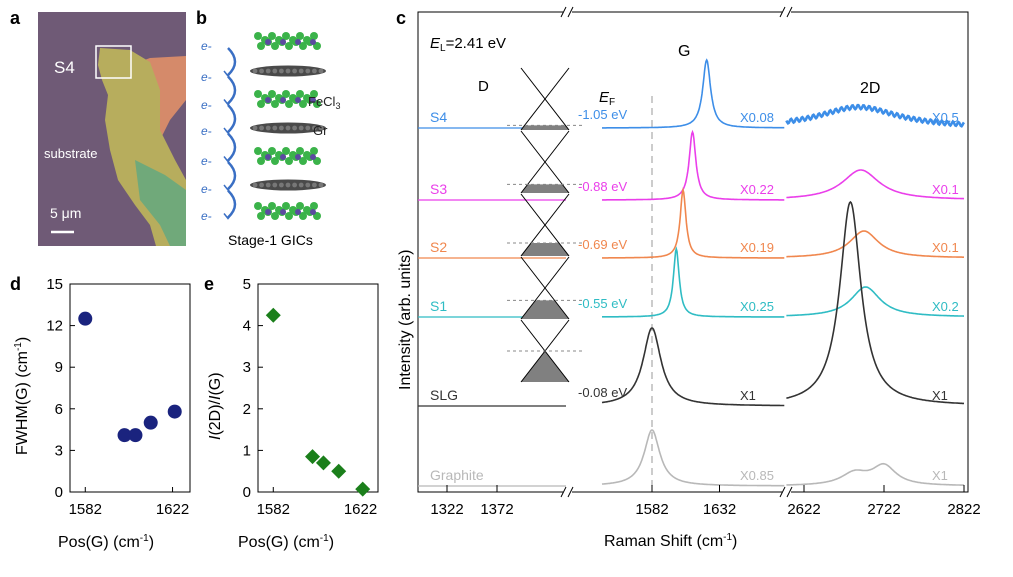 The width and height of the screenshot is (1013, 577). What do you see at coordinates (113, 62) in the screenshot?
I see `selection-box-s4` at bounding box center [113, 62].